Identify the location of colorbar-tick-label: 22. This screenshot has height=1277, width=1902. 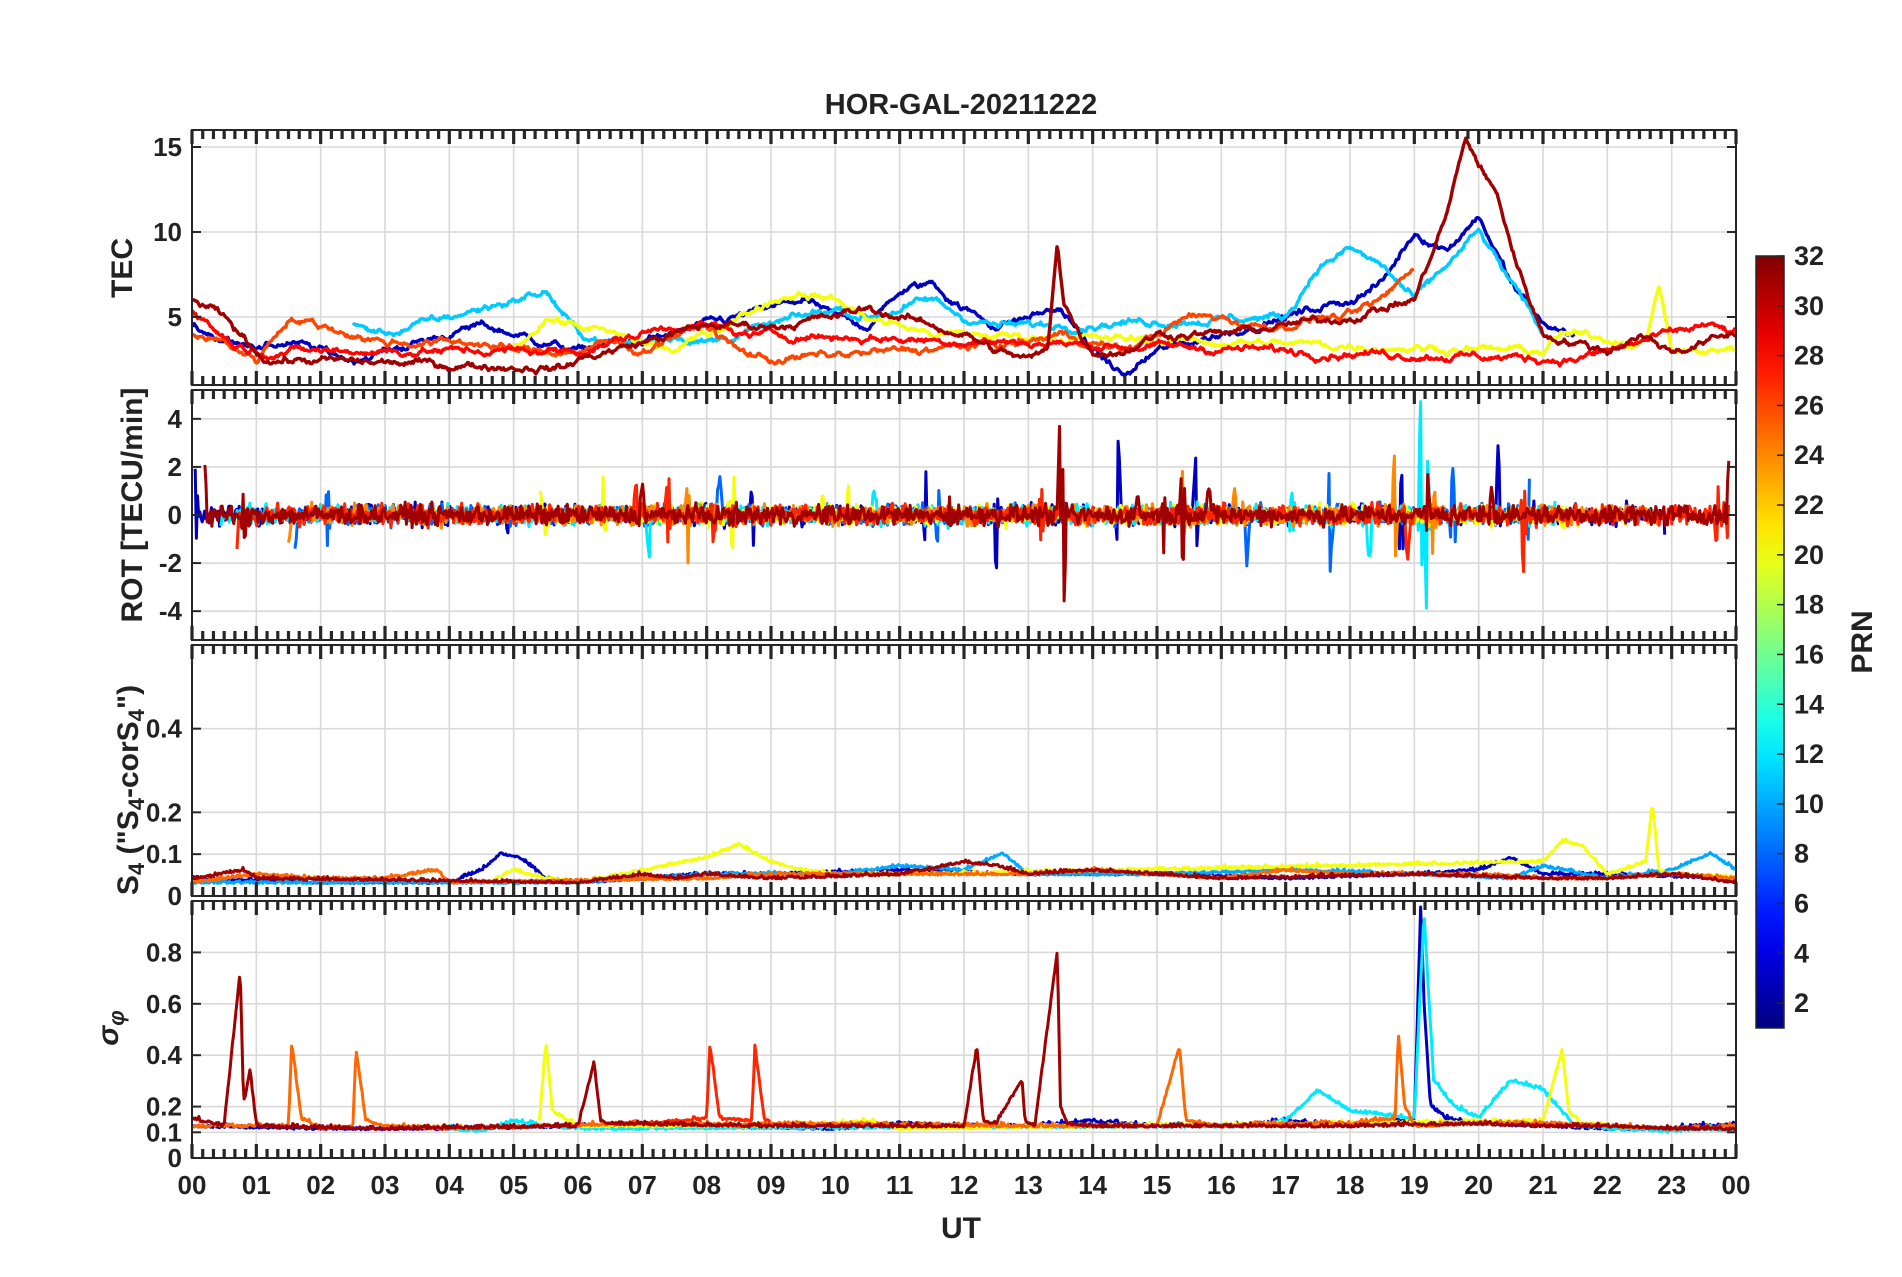
(1809, 505).